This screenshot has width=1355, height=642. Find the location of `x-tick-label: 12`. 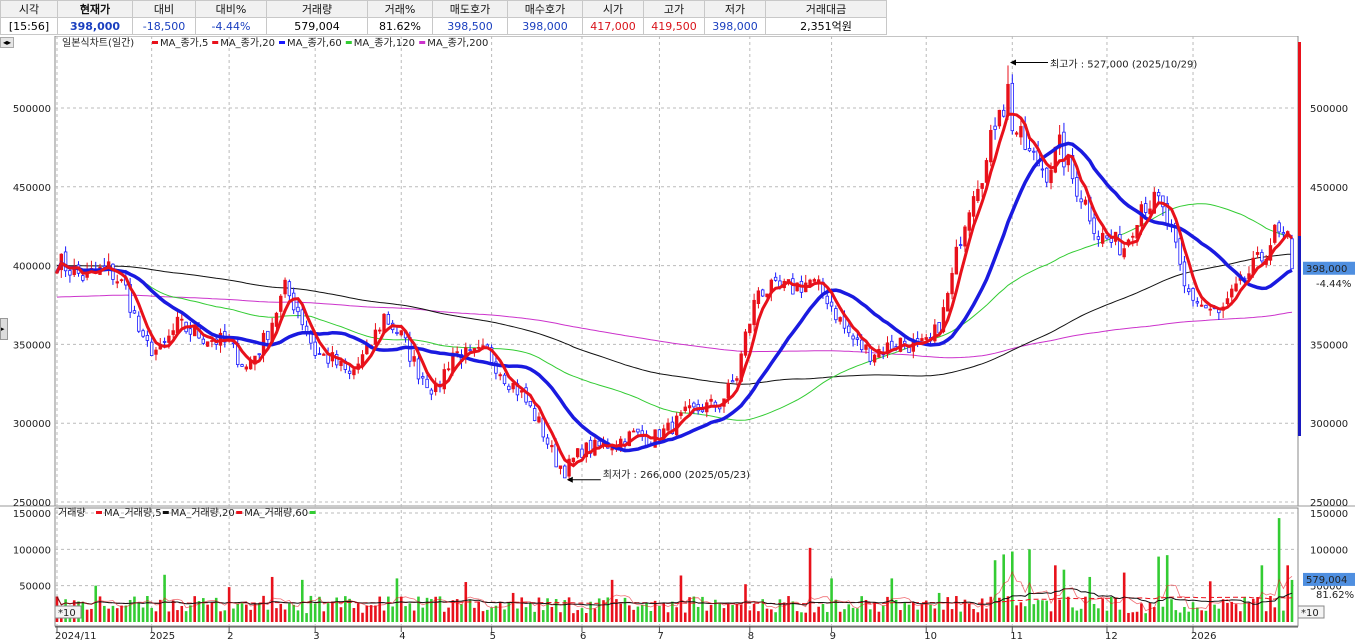

x-tick-label: 12 is located at coordinates (1111, 636).